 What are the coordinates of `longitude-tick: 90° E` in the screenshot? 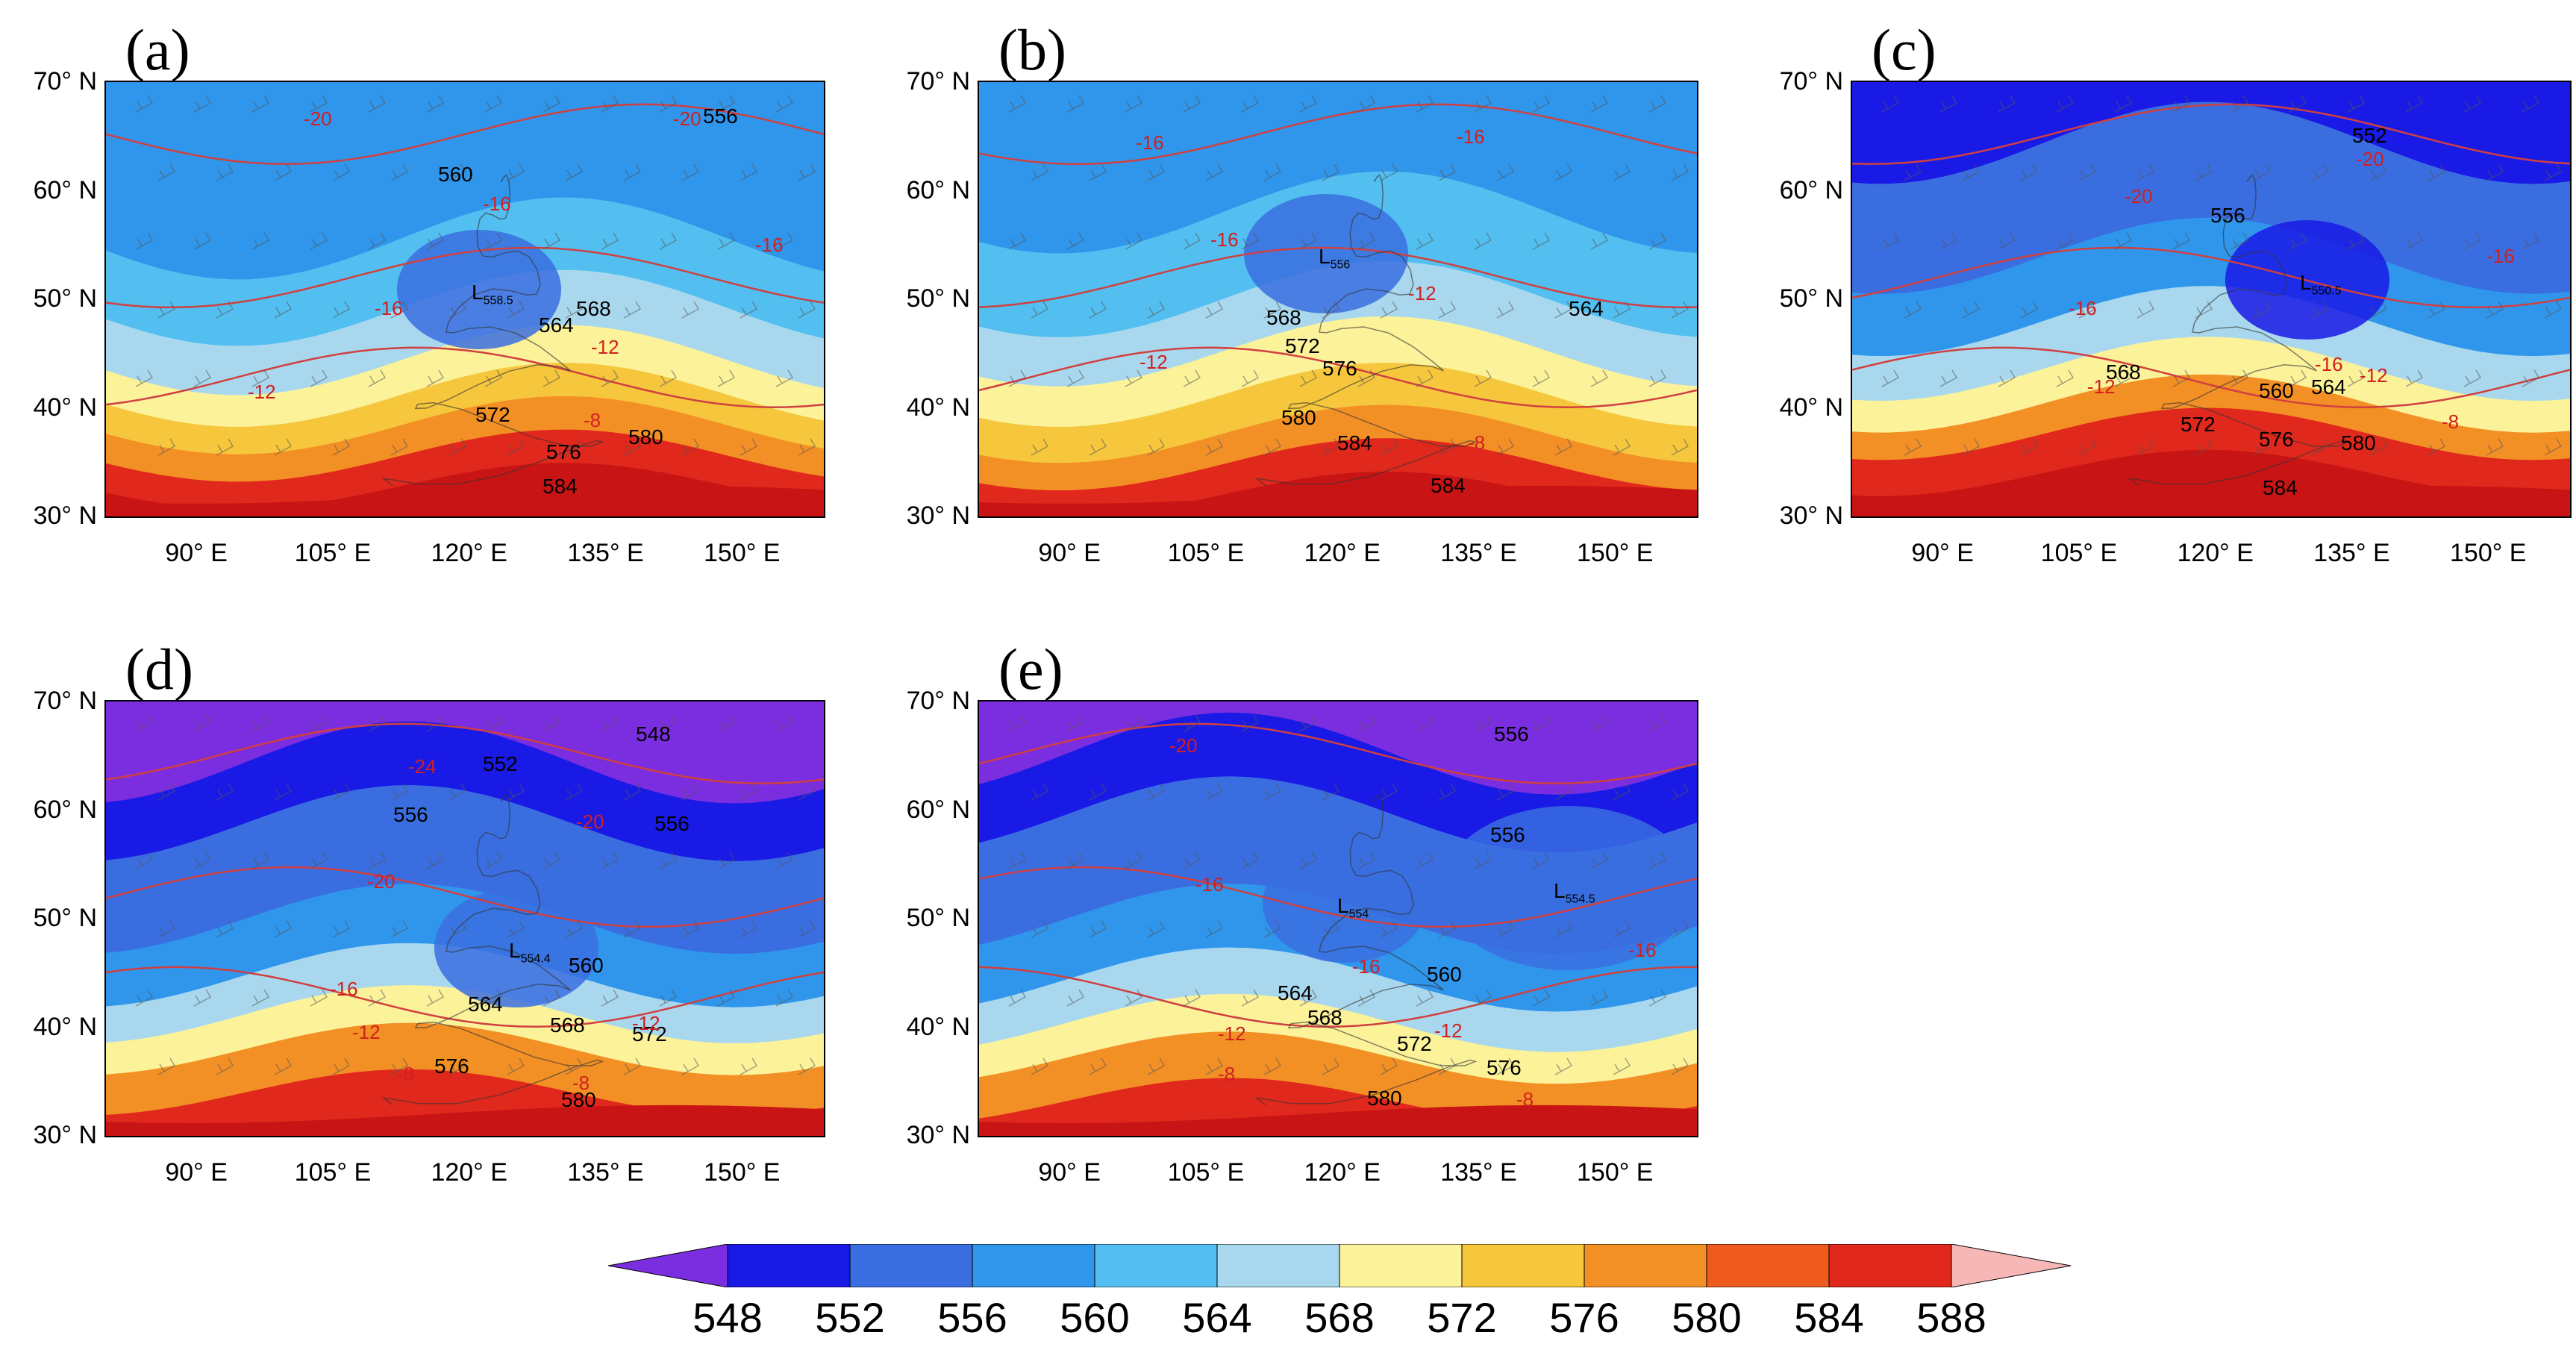 It's located at (197, 1172).